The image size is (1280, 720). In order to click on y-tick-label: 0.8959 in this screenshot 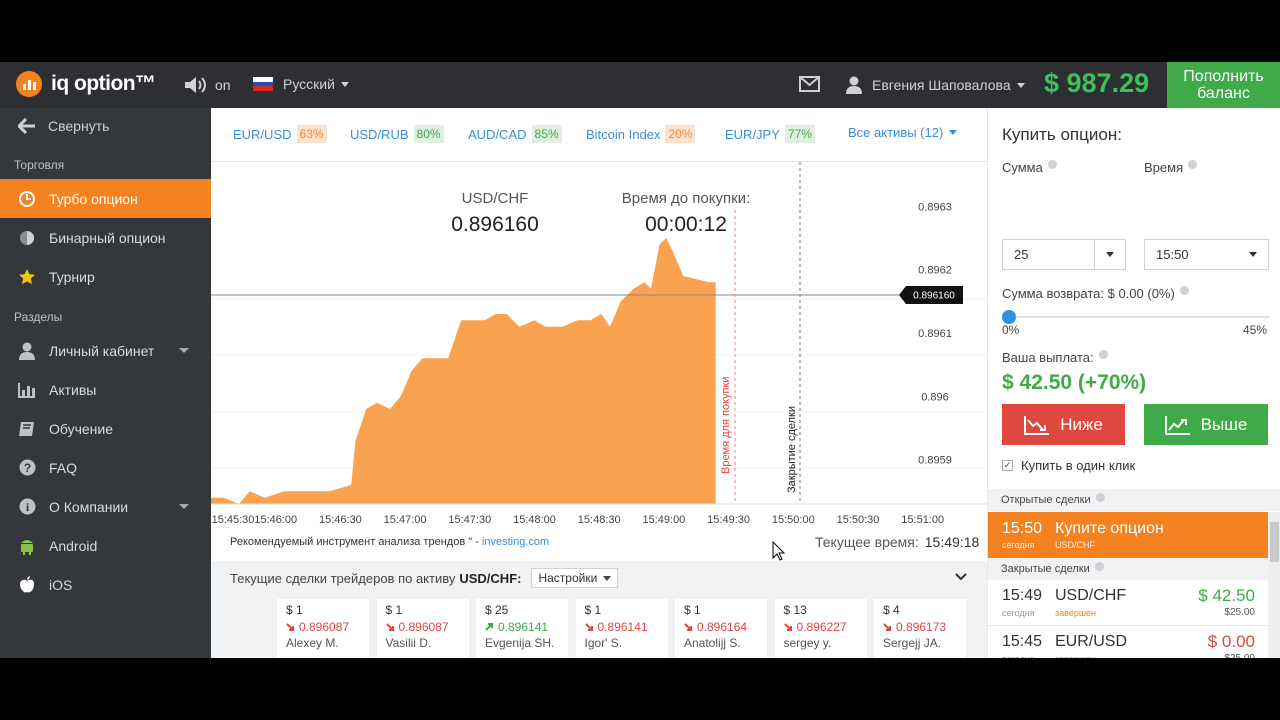, I will do `click(935, 461)`.